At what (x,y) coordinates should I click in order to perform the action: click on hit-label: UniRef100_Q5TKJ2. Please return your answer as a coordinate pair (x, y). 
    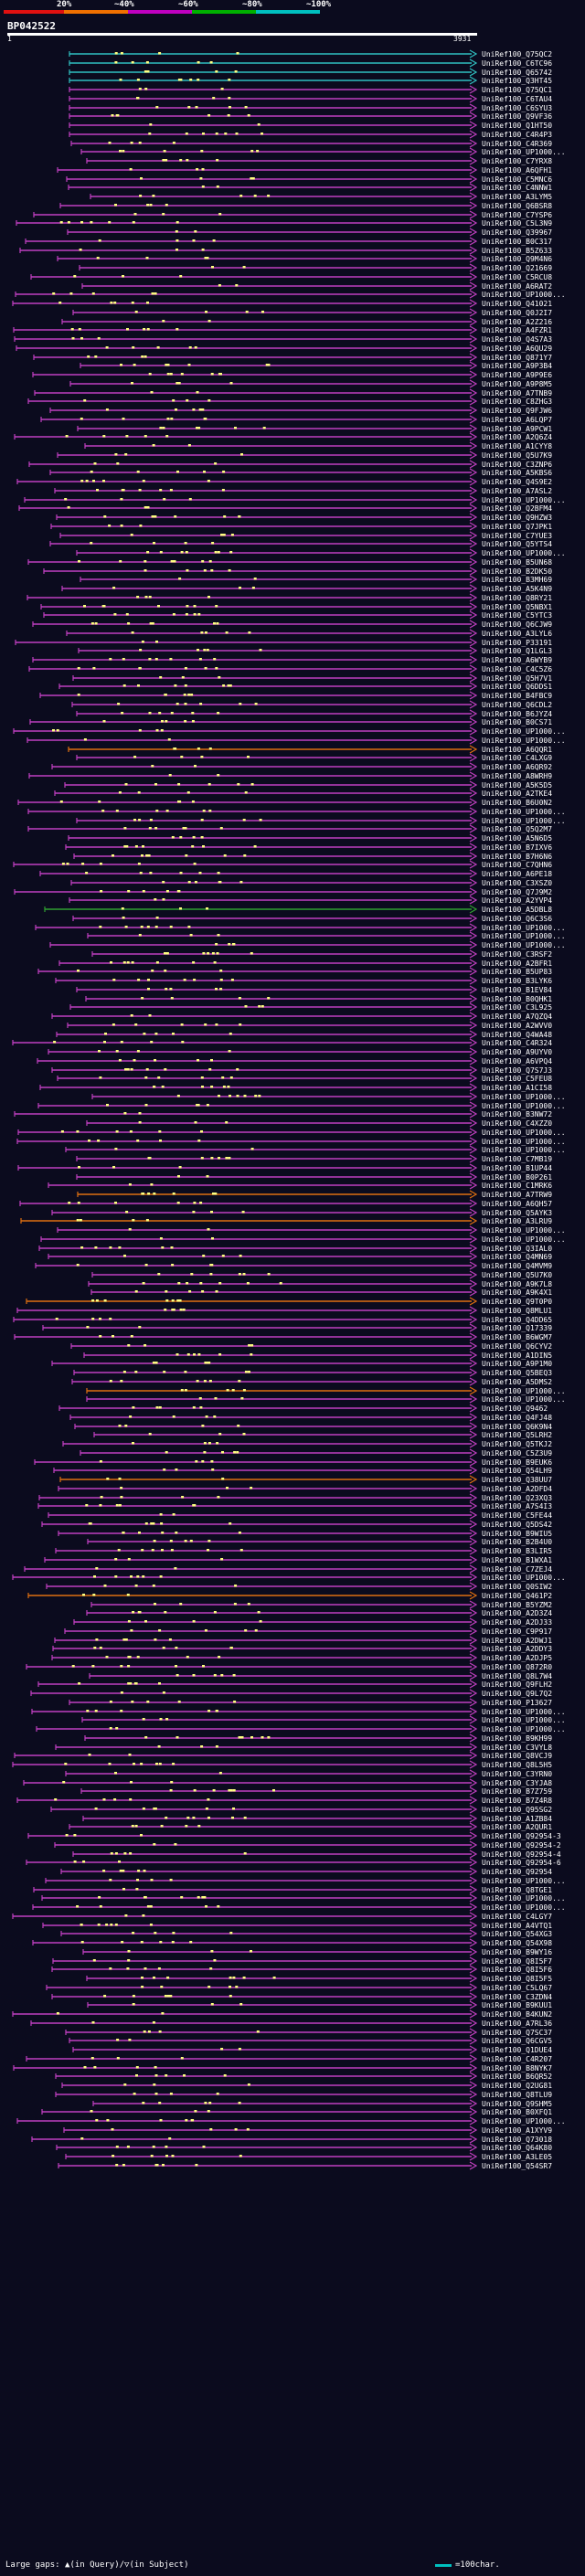
    Looking at the image, I should click on (517, 1444).